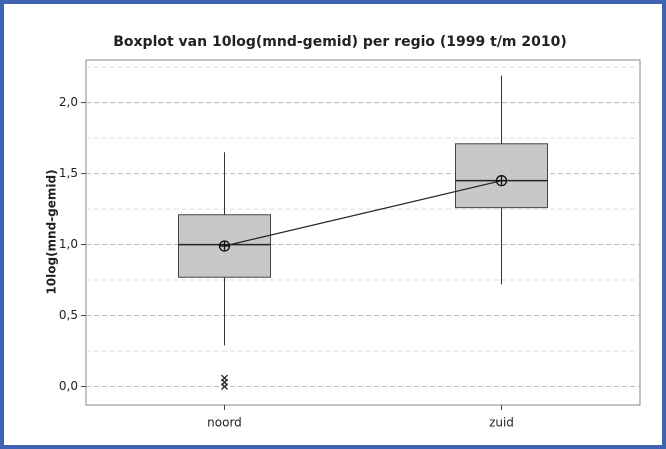  I want to click on x-tick-label: noord, so click(224, 423).